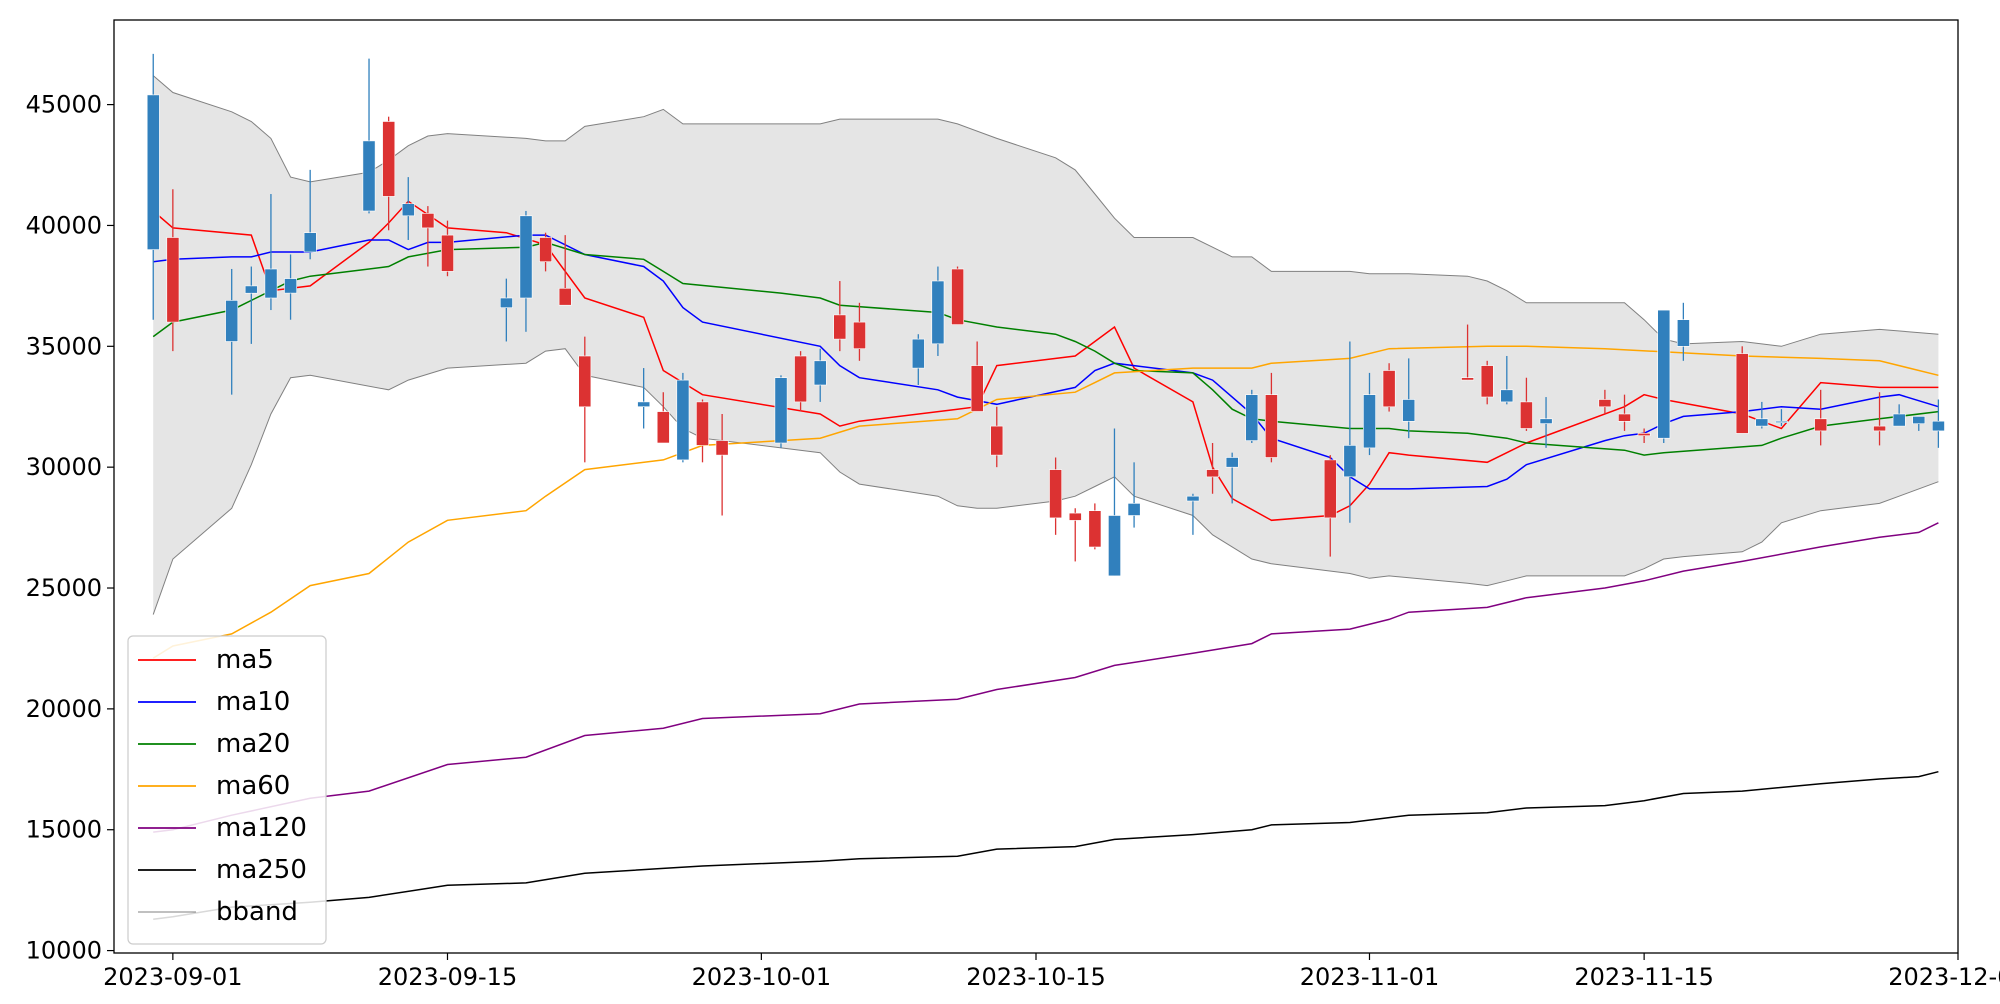  What do you see at coordinates (64, 346) in the screenshot?
I see `y-tick-label: 35000` at bounding box center [64, 346].